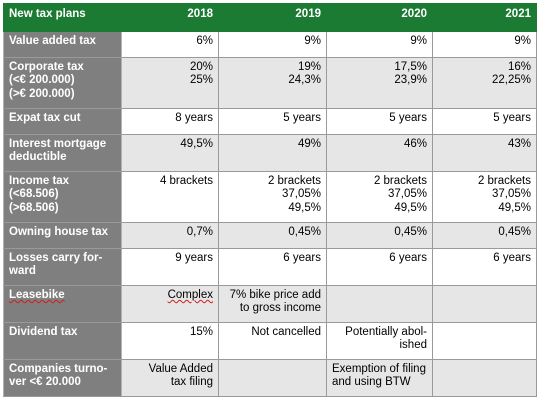  I want to click on table-cell: 4 brackets, so click(170, 197).